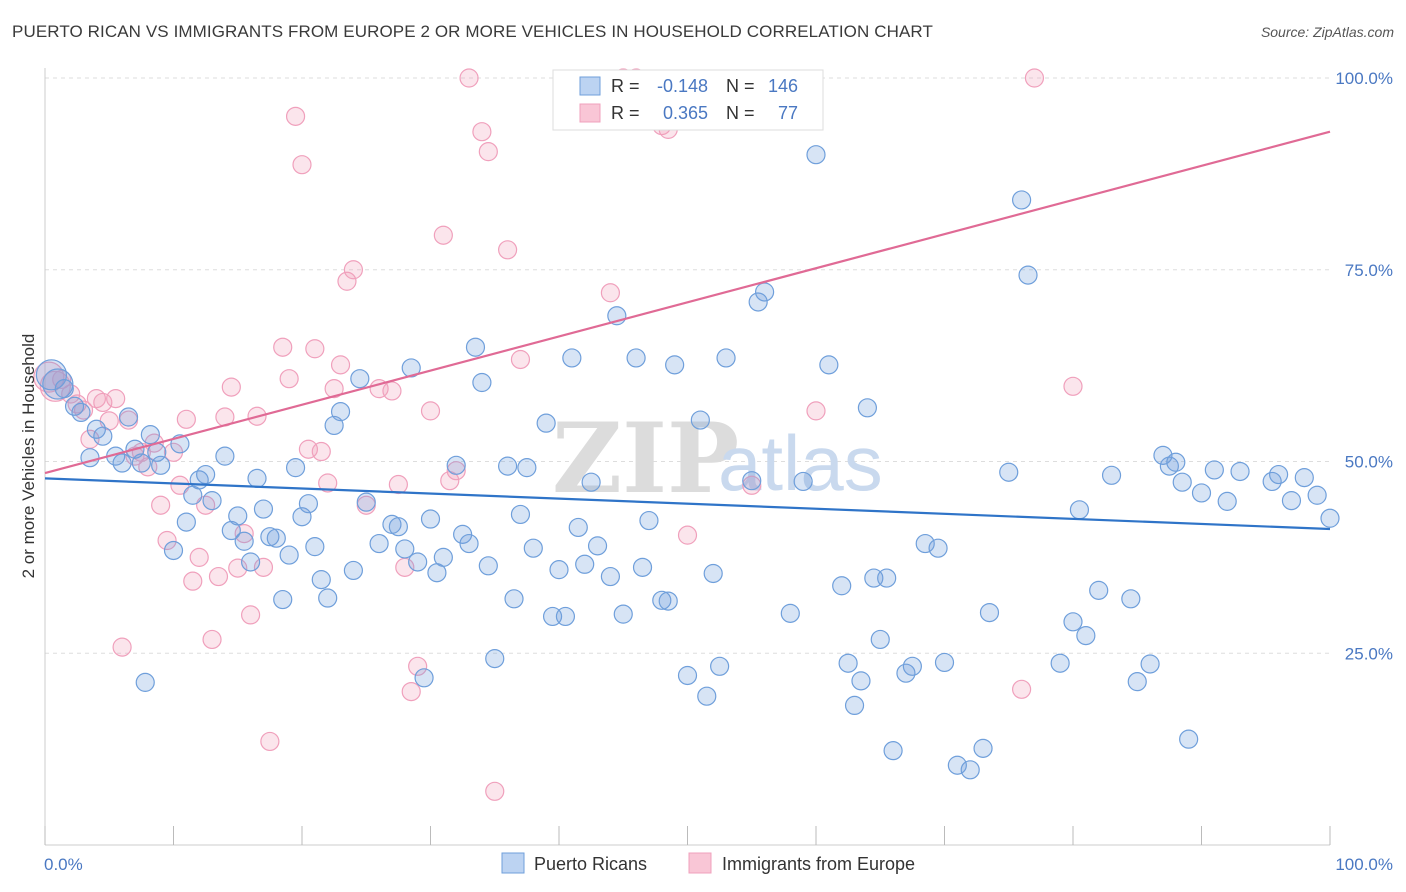 The image size is (1406, 892). Describe the element at coordinates (682, 86) in the screenshot. I see `stats-r-value-1: -0.148` at that location.